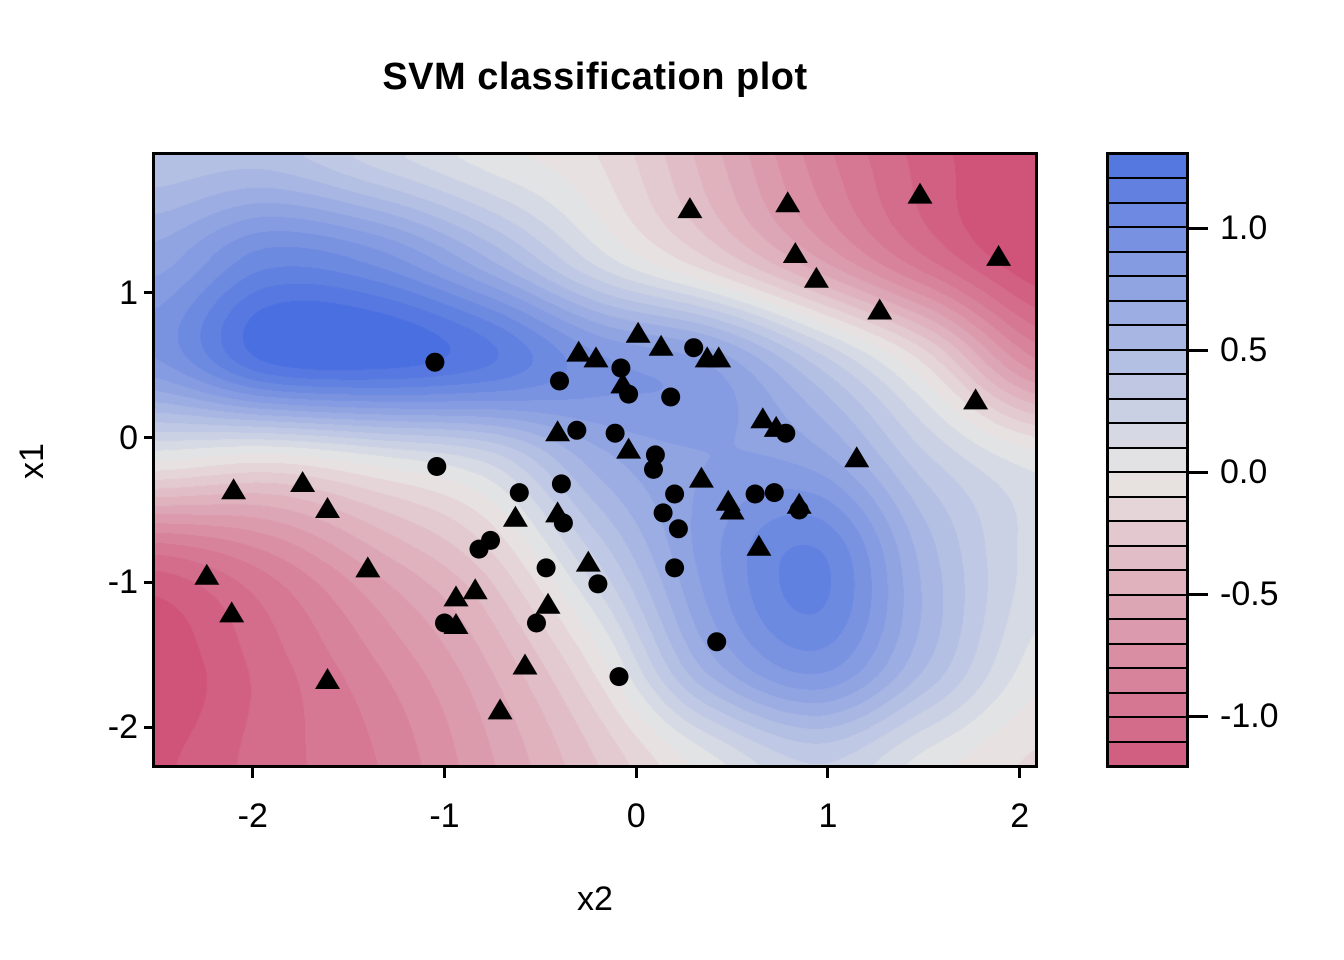  Describe the element at coordinates (1249, 716) in the screenshot. I see `colorbar-tick-label: -1.0` at that location.